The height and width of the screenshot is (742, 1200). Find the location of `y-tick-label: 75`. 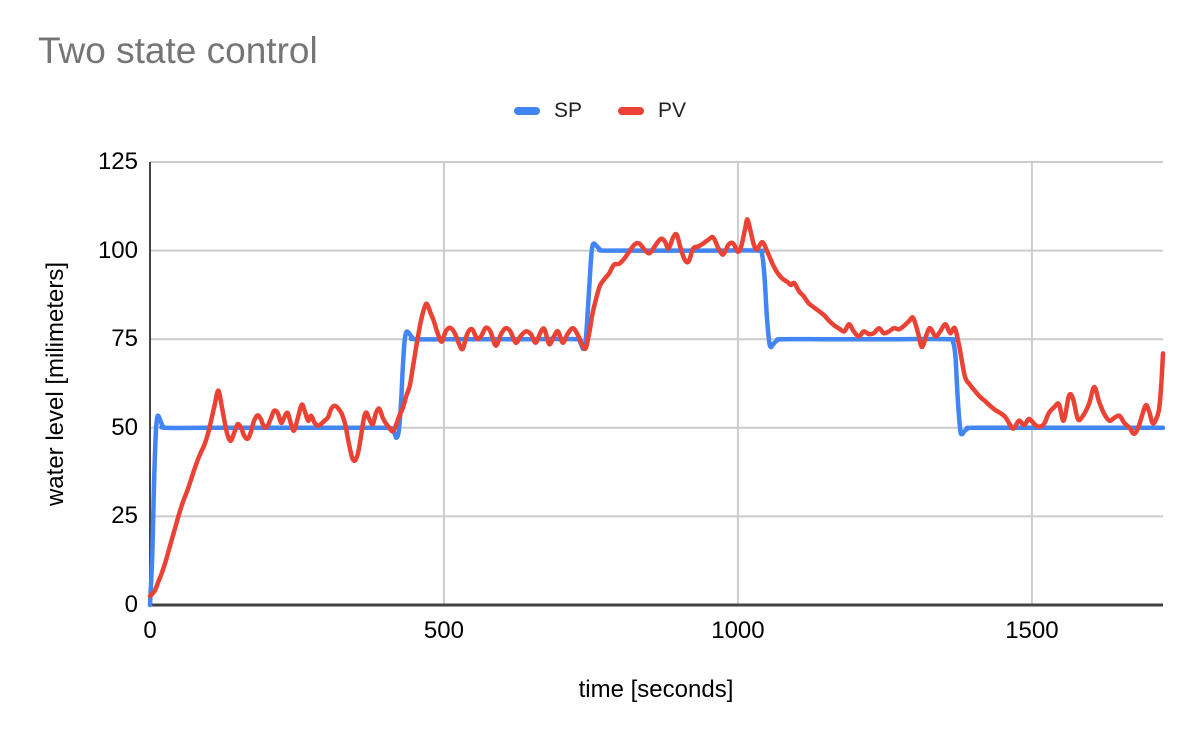

y-tick-label: 75 is located at coordinates (124, 339).